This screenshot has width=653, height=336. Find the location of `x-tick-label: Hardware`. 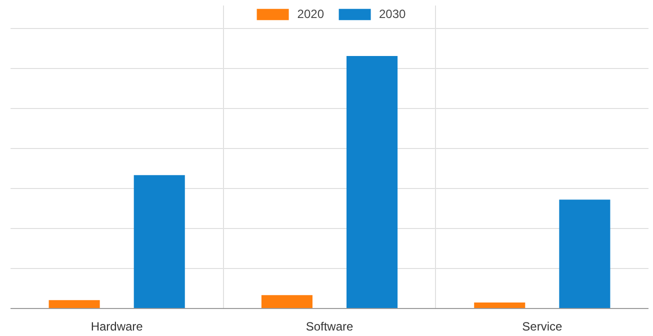

x-tick-label: Hardware is located at coordinates (117, 327).